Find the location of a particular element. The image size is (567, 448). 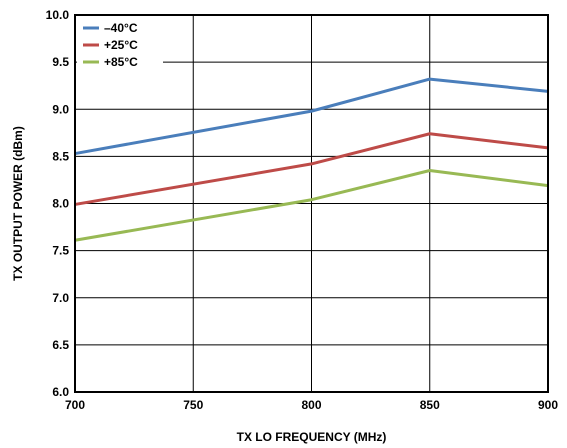

legend: –40°C +25°C +85°C is located at coordinates (120, 43).